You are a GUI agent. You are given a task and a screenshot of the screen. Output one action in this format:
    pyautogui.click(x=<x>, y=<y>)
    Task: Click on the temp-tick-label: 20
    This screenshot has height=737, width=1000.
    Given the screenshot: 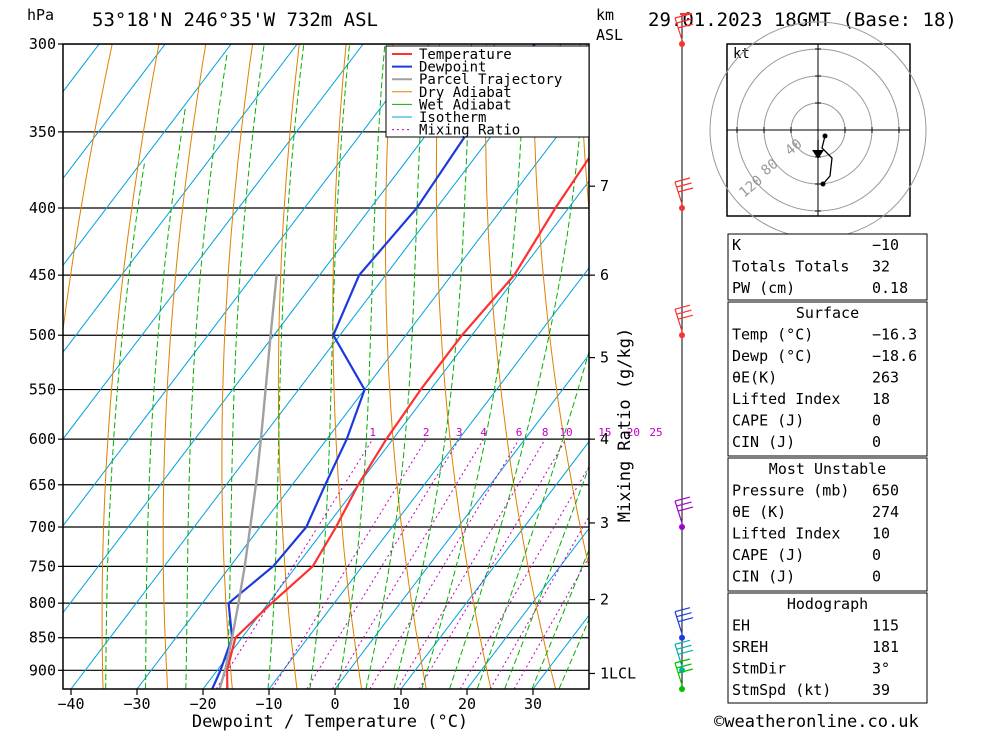 What is the action you would take?
    pyautogui.click(x=467, y=704)
    